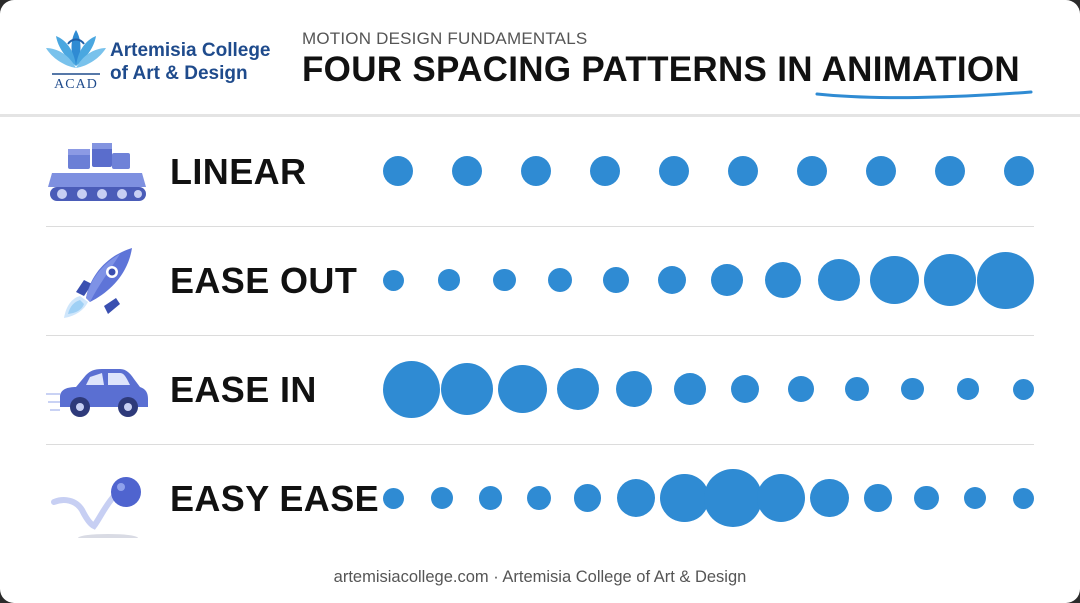 The image size is (1080, 603). I want to click on row-label-easy-ease: EASY EASE, so click(275, 498).